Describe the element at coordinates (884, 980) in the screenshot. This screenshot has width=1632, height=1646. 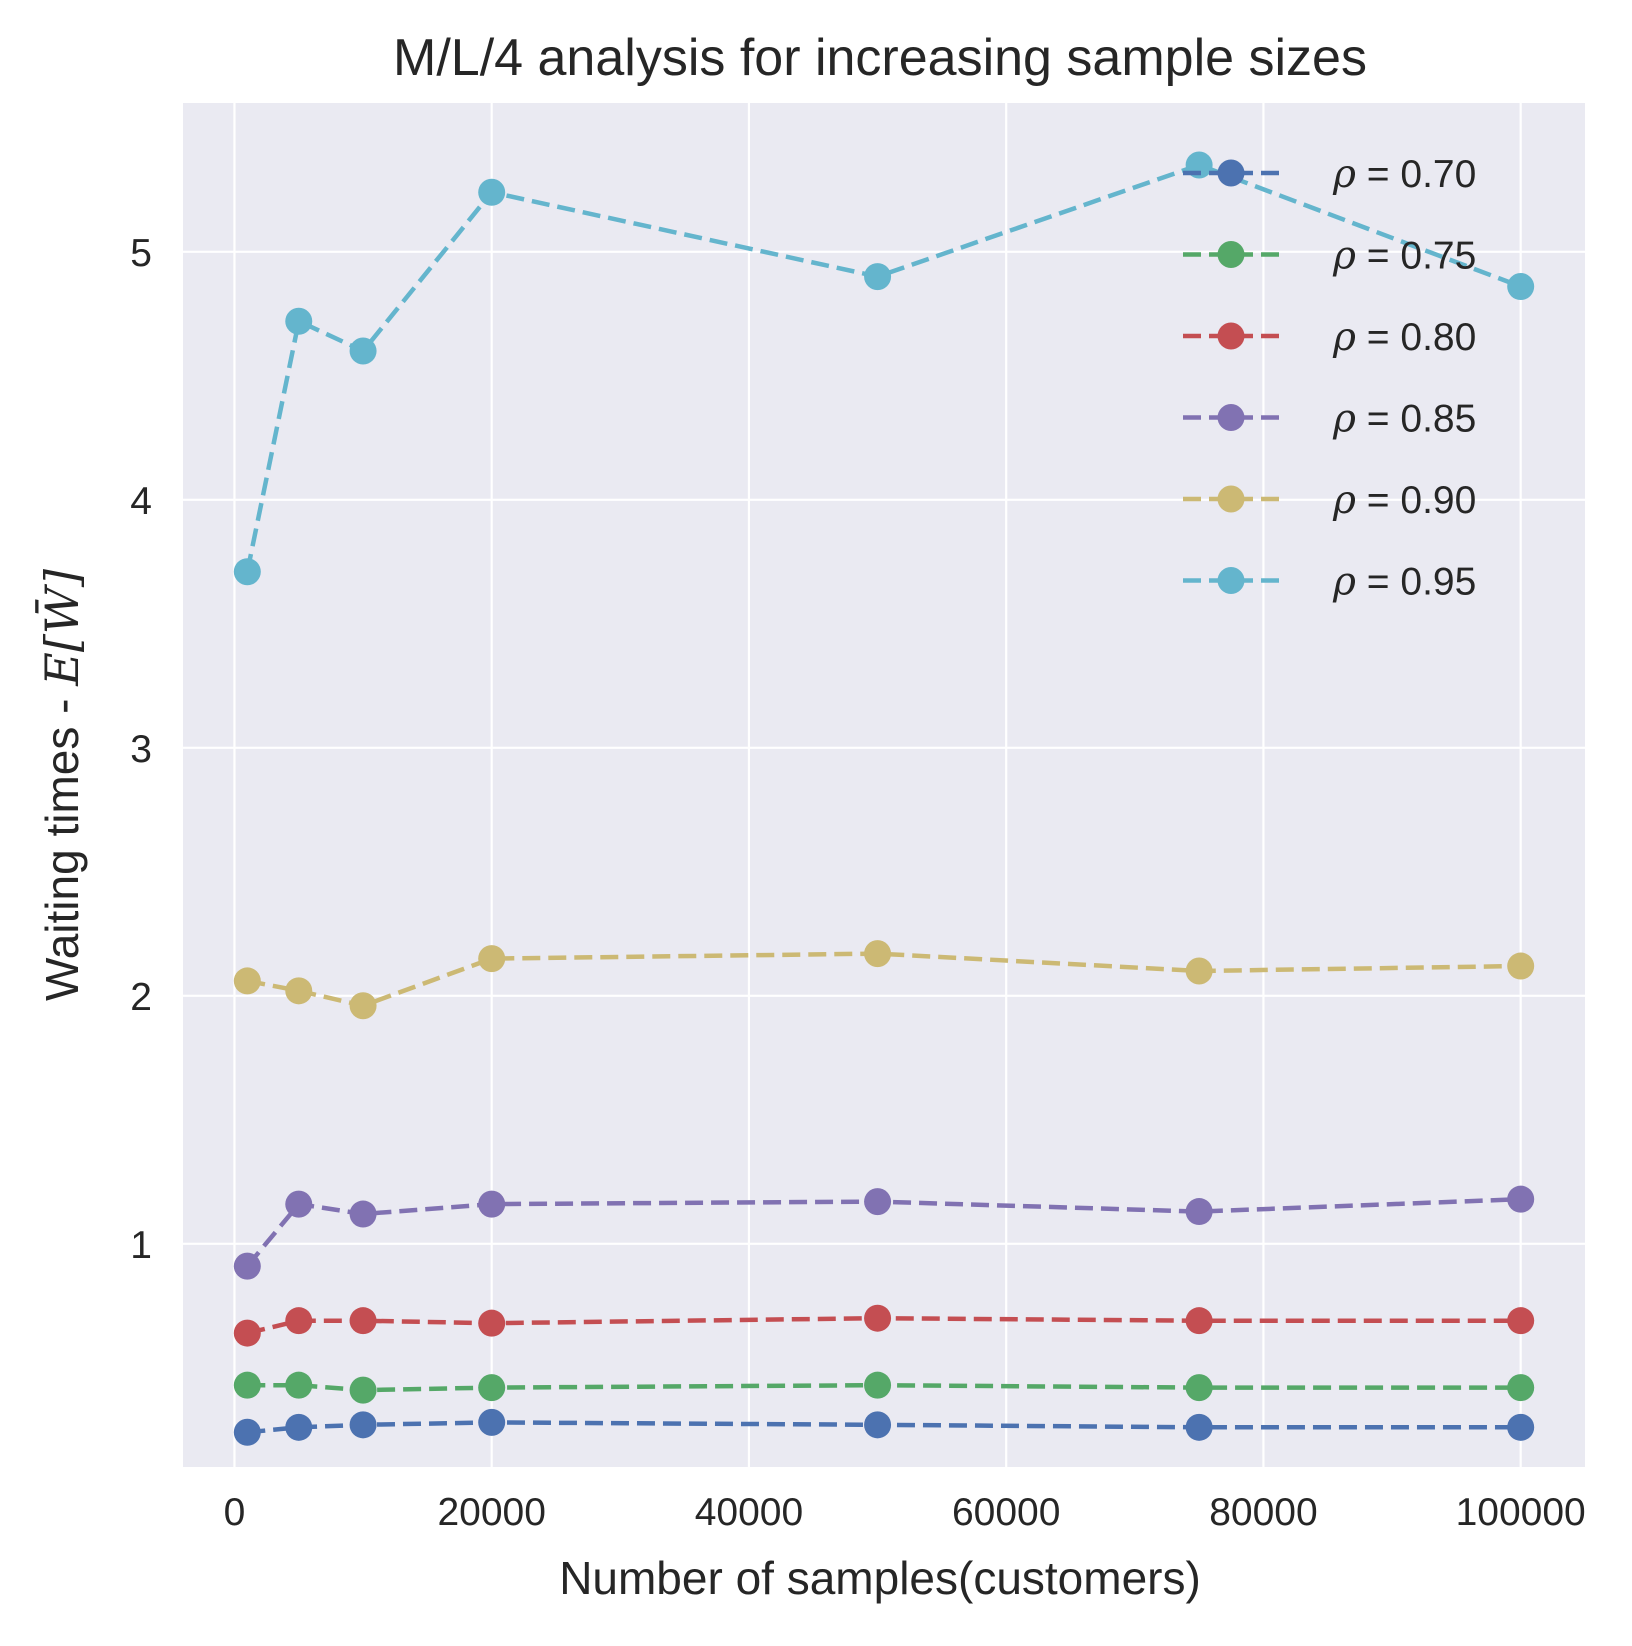
I see `series-0.90` at that location.